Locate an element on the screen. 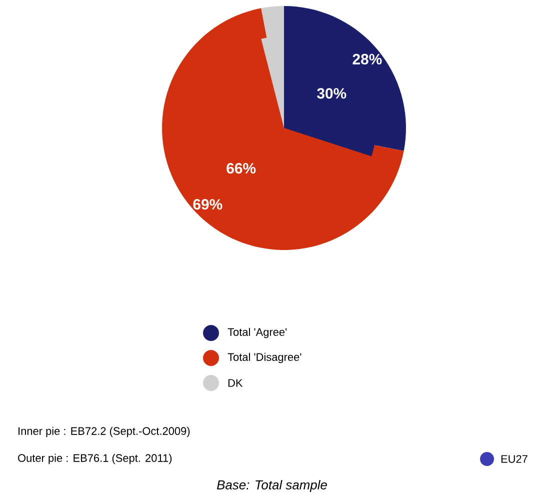 The width and height of the screenshot is (543, 497). legend-label: Total 'Disagree' is located at coordinates (265, 358).